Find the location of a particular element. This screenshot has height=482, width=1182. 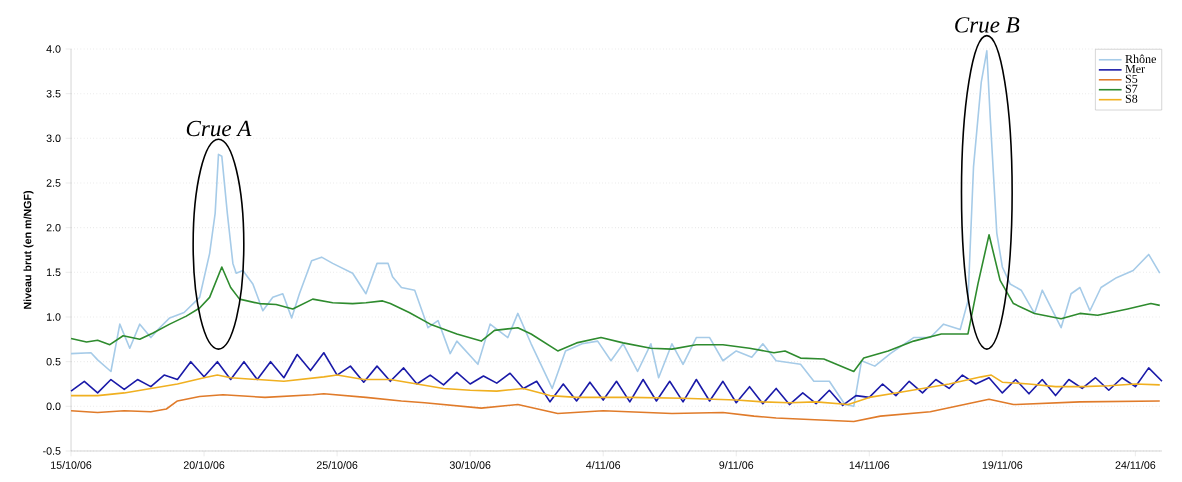

y-tick-label: 3.0 is located at coordinates (53, 138).